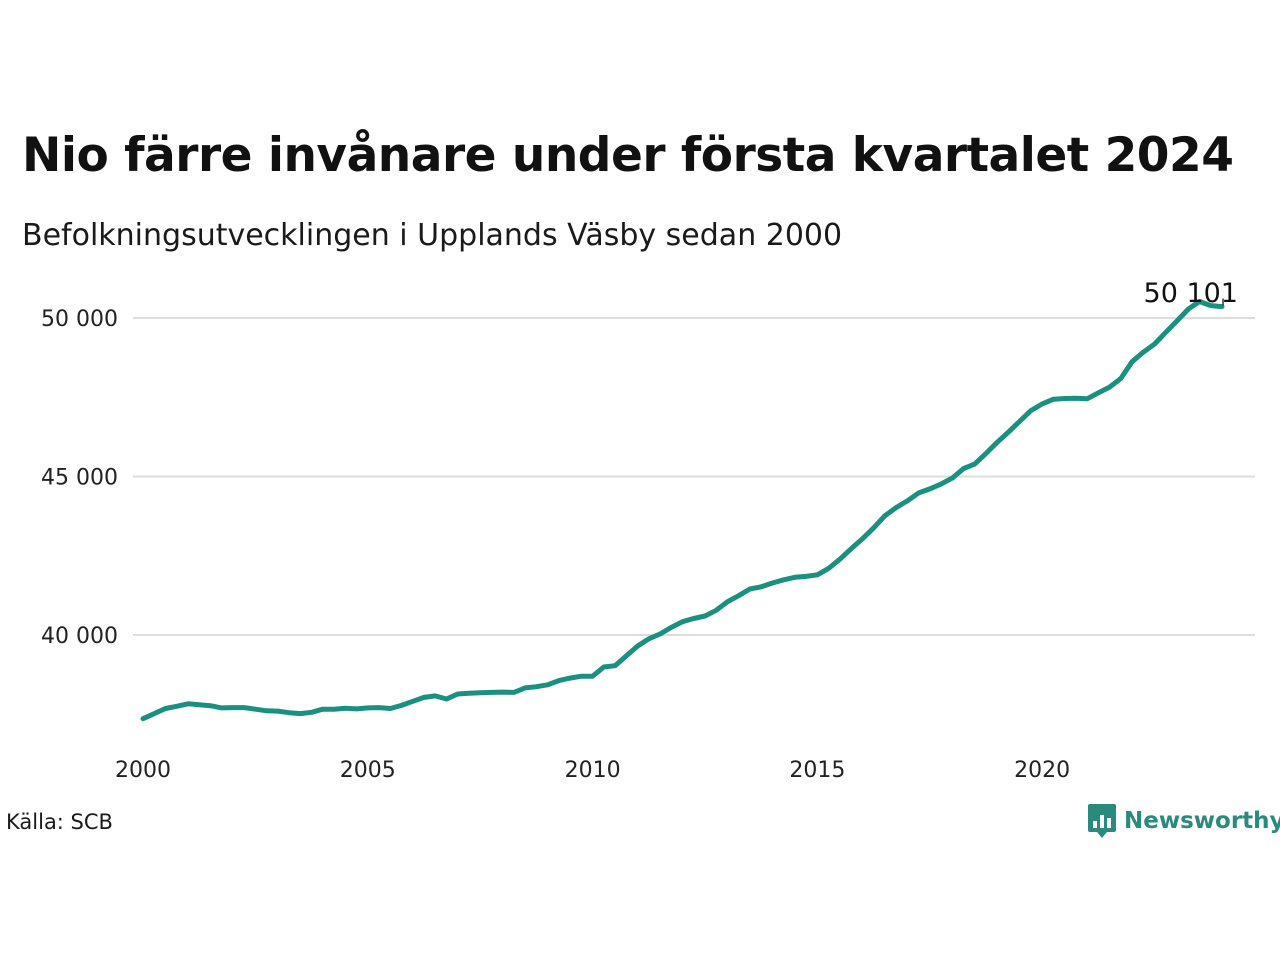 This screenshot has width=1280, height=960. Describe the element at coordinates (1042, 770) in the screenshot. I see `x-tick-label: 2020` at that location.